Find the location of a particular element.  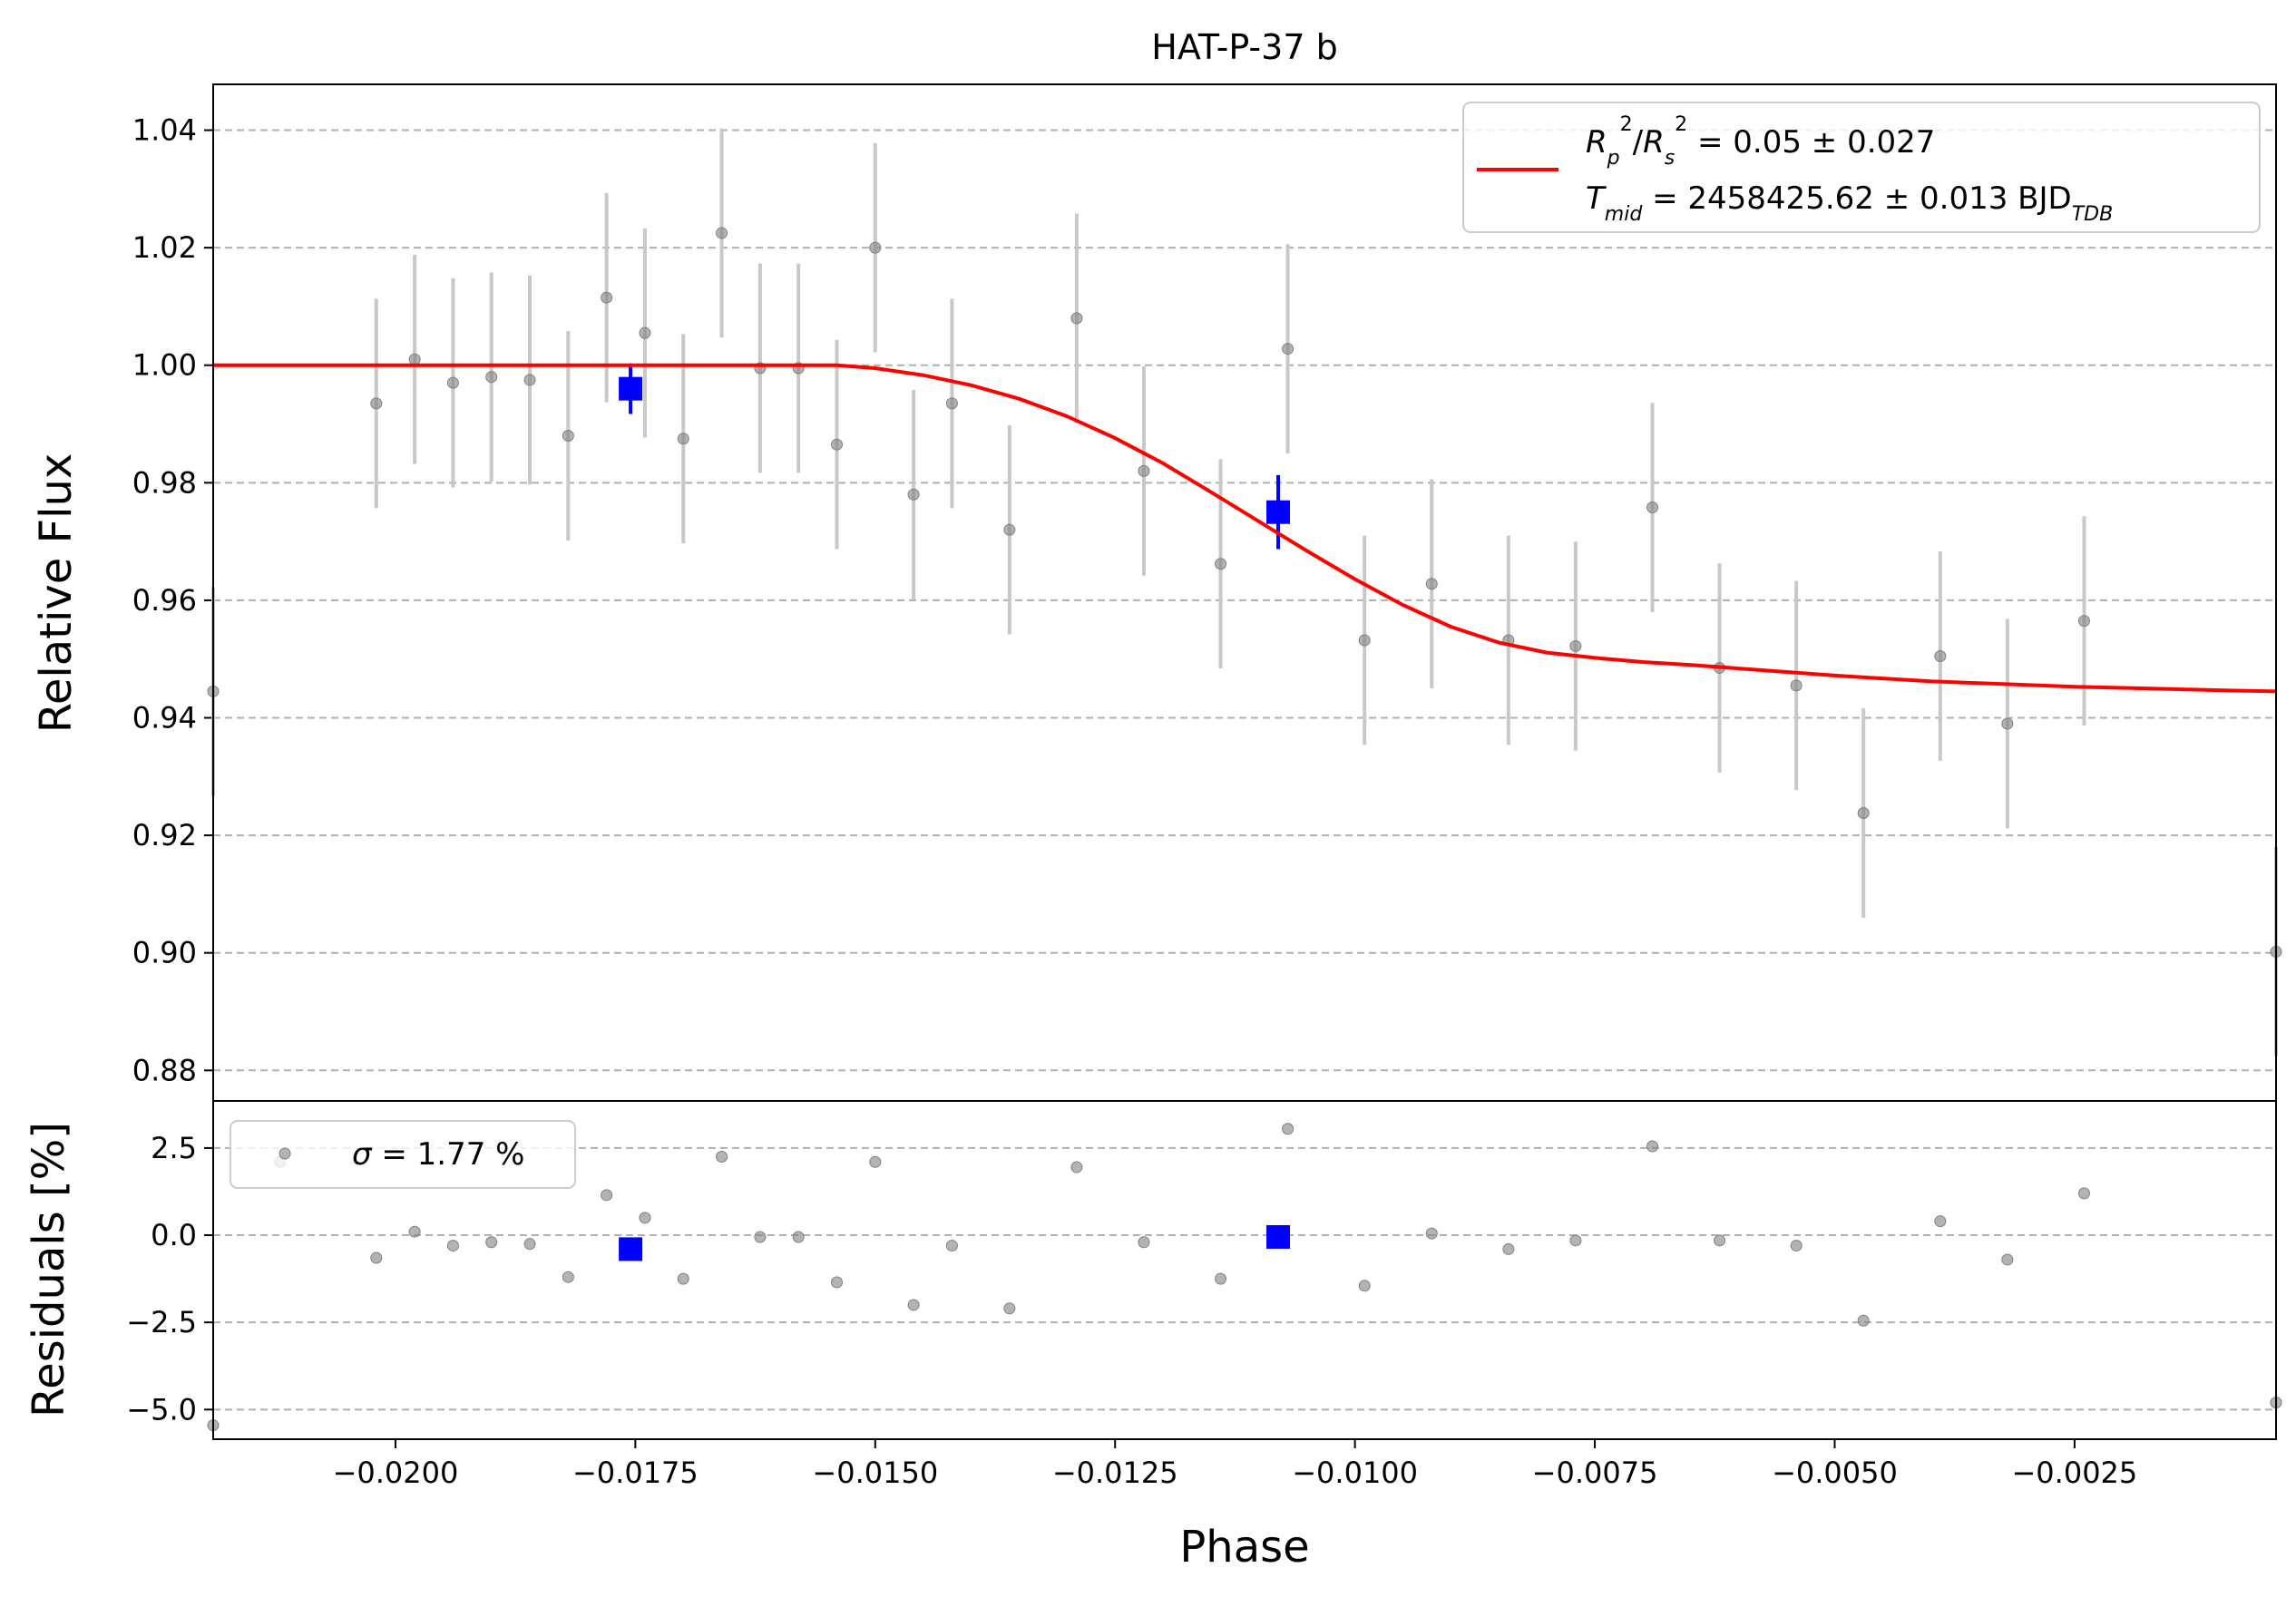

residual-y-axis-label: Residuals [%] is located at coordinates (49, 1269).